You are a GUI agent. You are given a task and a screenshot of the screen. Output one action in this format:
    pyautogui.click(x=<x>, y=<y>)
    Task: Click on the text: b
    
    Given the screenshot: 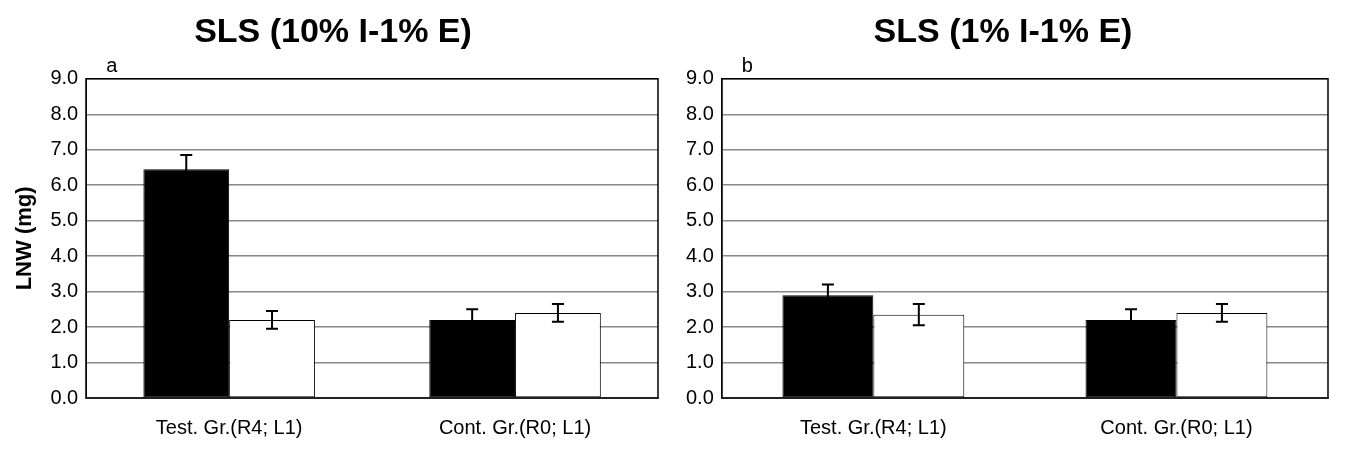 What is the action you would take?
    pyautogui.click(x=747, y=65)
    